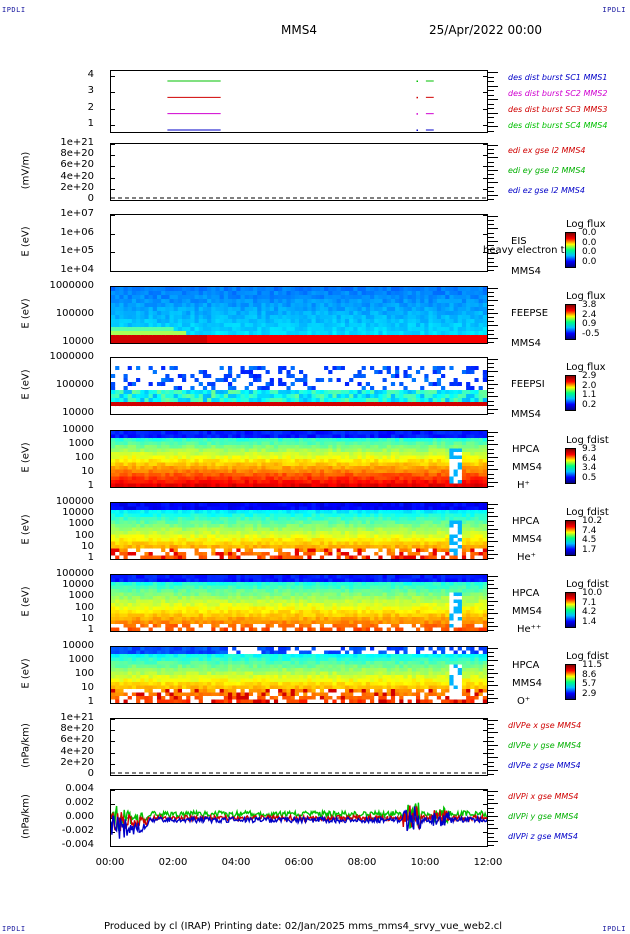 This screenshot has width=630, height=934. I want to click on p3-ytick-label: 1e+04, so click(77, 269).